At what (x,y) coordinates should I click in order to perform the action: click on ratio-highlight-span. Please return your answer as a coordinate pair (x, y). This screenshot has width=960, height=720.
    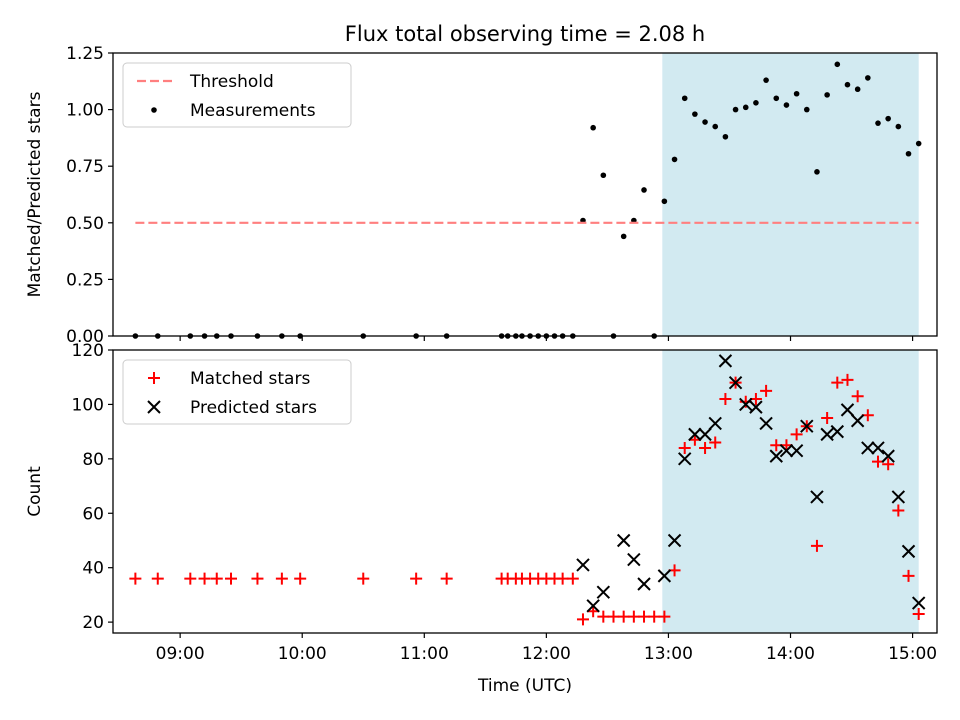
    Looking at the image, I should click on (790, 194).